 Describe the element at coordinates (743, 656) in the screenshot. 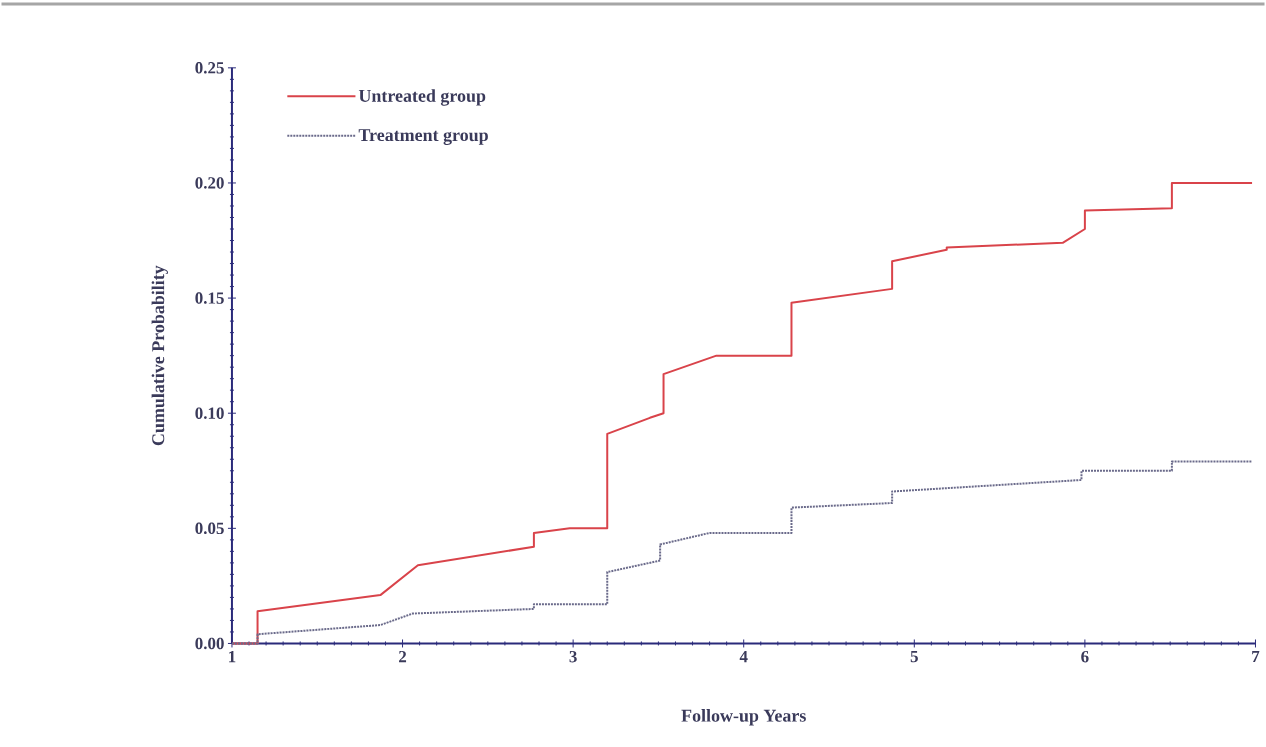

I see `x-tick-label: 4` at that location.